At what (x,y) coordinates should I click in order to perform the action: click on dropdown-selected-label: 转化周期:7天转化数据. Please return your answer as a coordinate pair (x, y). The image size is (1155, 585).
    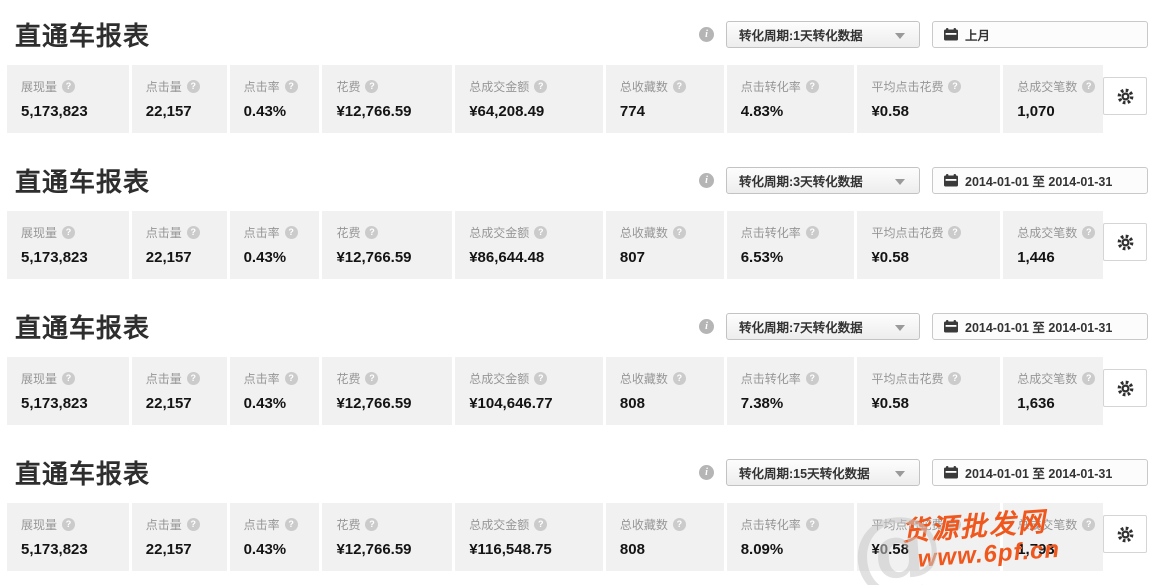
    Looking at the image, I should click on (801, 327).